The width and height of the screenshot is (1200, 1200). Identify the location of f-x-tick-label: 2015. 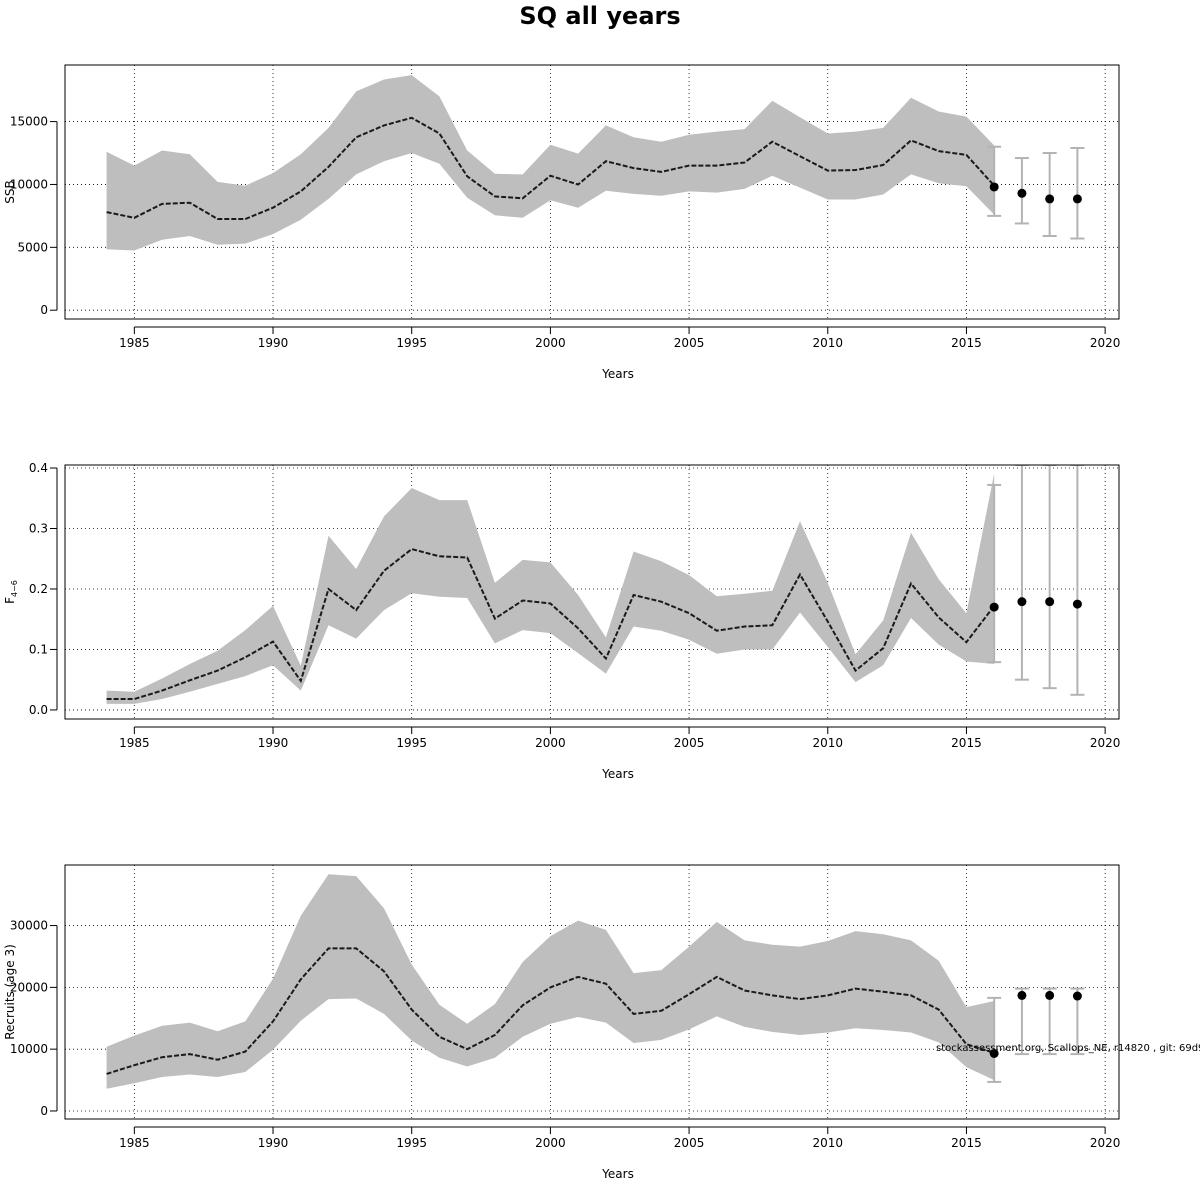
(966, 743).